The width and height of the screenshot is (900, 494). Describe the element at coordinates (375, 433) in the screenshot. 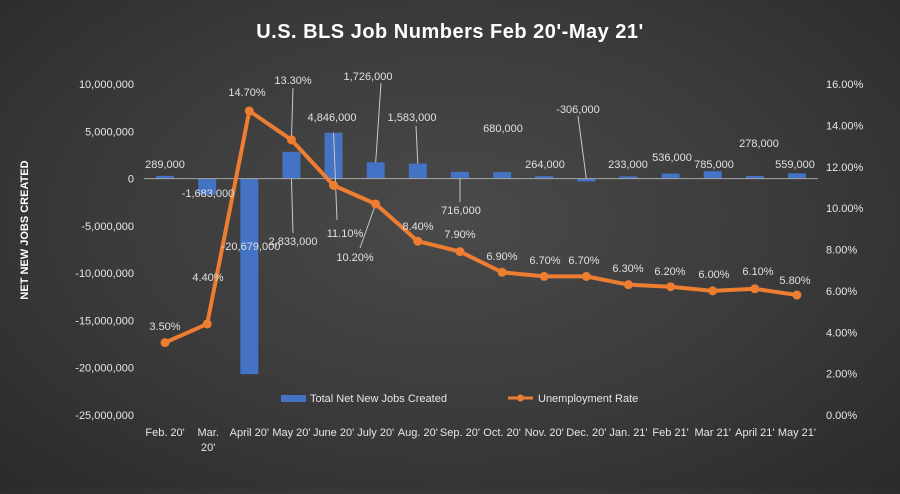

I see `x-tick-label: July 20'` at that location.